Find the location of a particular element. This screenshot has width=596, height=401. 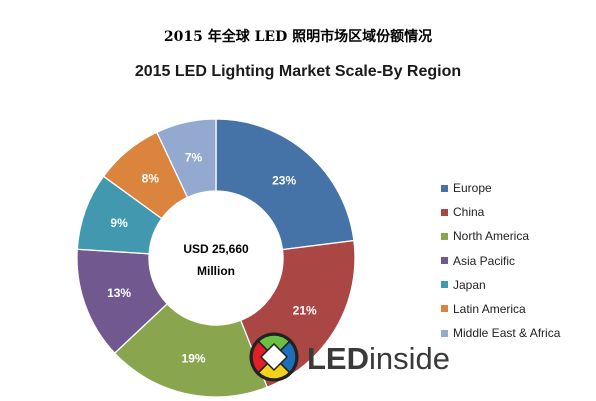

logo-diamond is located at coordinates (274, 357).